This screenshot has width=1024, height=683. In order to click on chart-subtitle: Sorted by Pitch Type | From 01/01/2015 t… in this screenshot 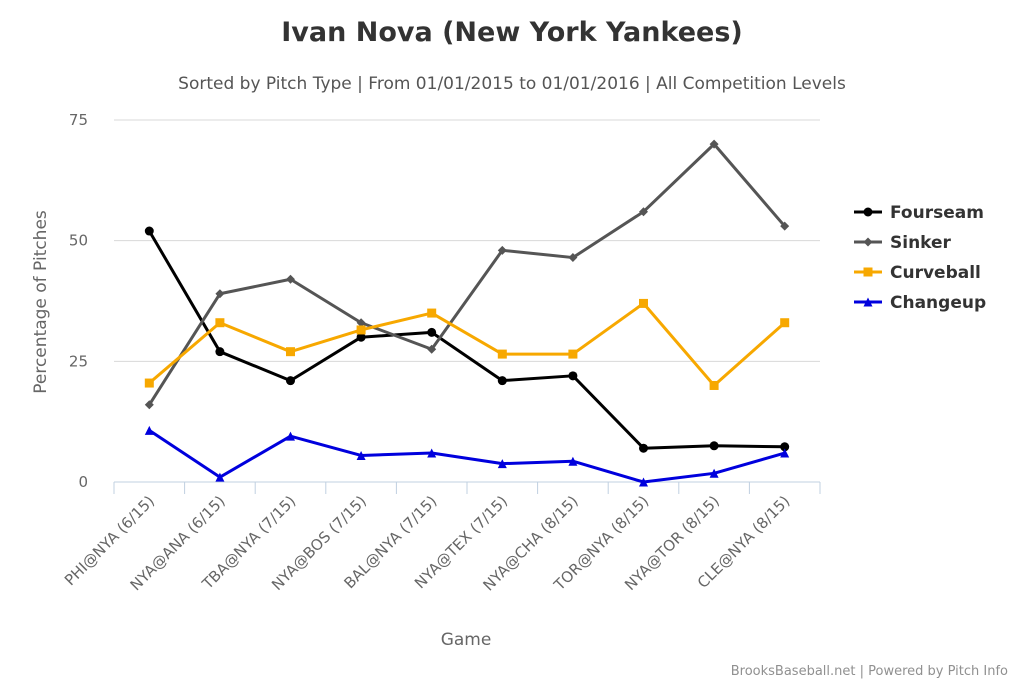, I will do `click(512, 84)`.